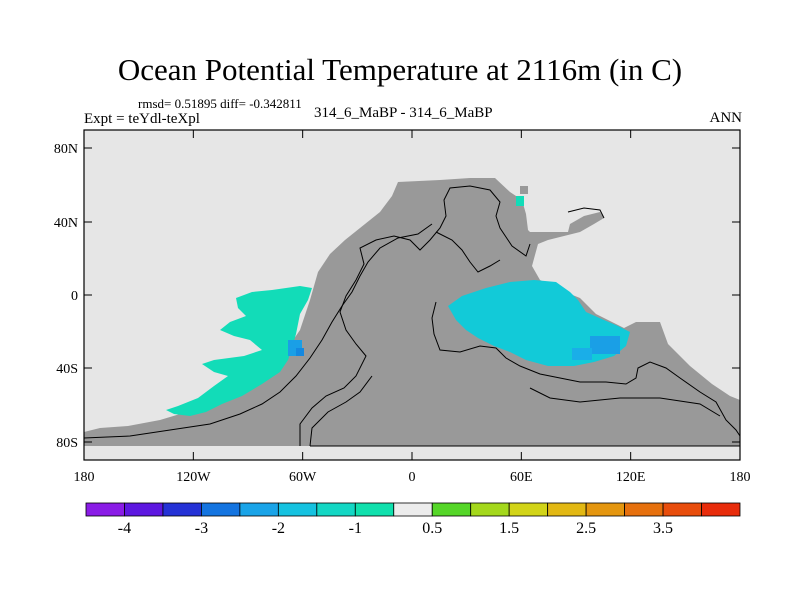  I want to click on lat-tick-label: 40S, so click(67, 369).